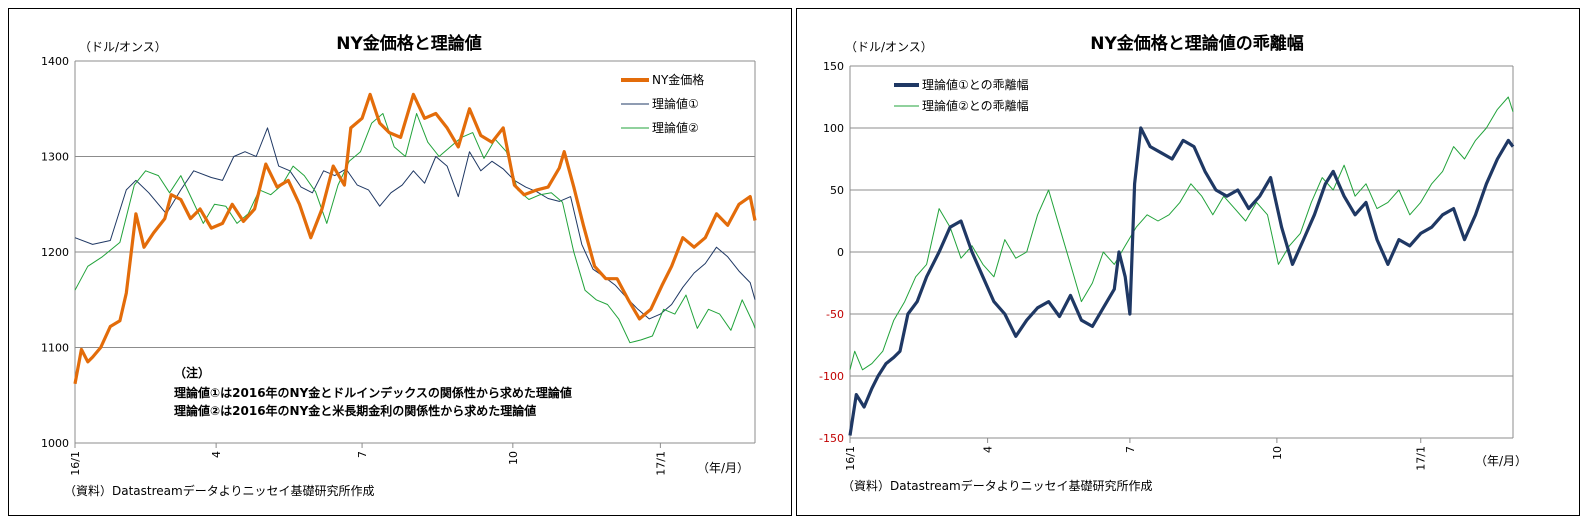 The image size is (1591, 530). Describe the element at coordinates (835, 314) in the screenshot. I see `y-tick-label: -50` at that location.